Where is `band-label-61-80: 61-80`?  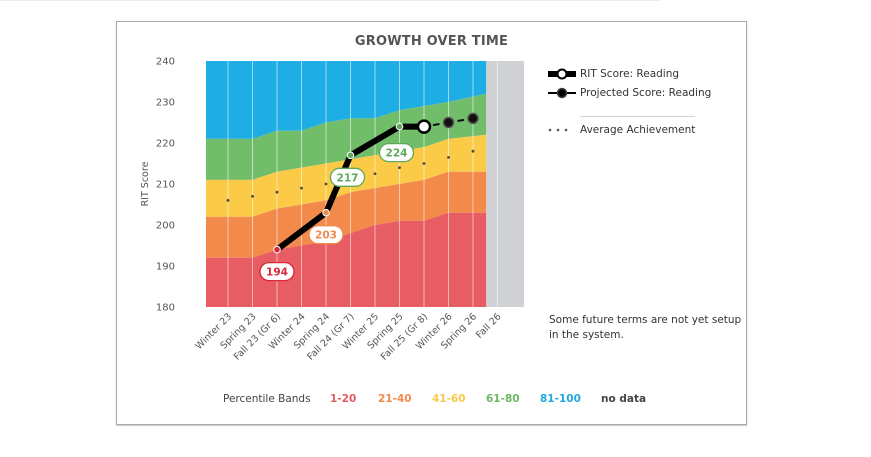 band-label-61-80: 61-80 is located at coordinates (503, 399).